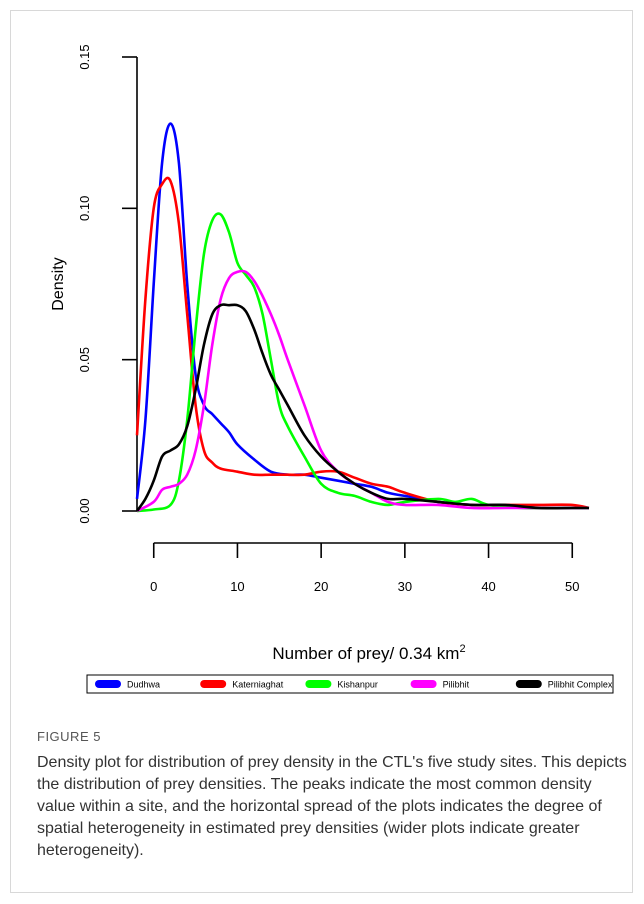 The image size is (644, 904). What do you see at coordinates (368, 653) in the screenshot?
I see `x-axis-title: Number of prey/ 0.34 km2` at bounding box center [368, 653].